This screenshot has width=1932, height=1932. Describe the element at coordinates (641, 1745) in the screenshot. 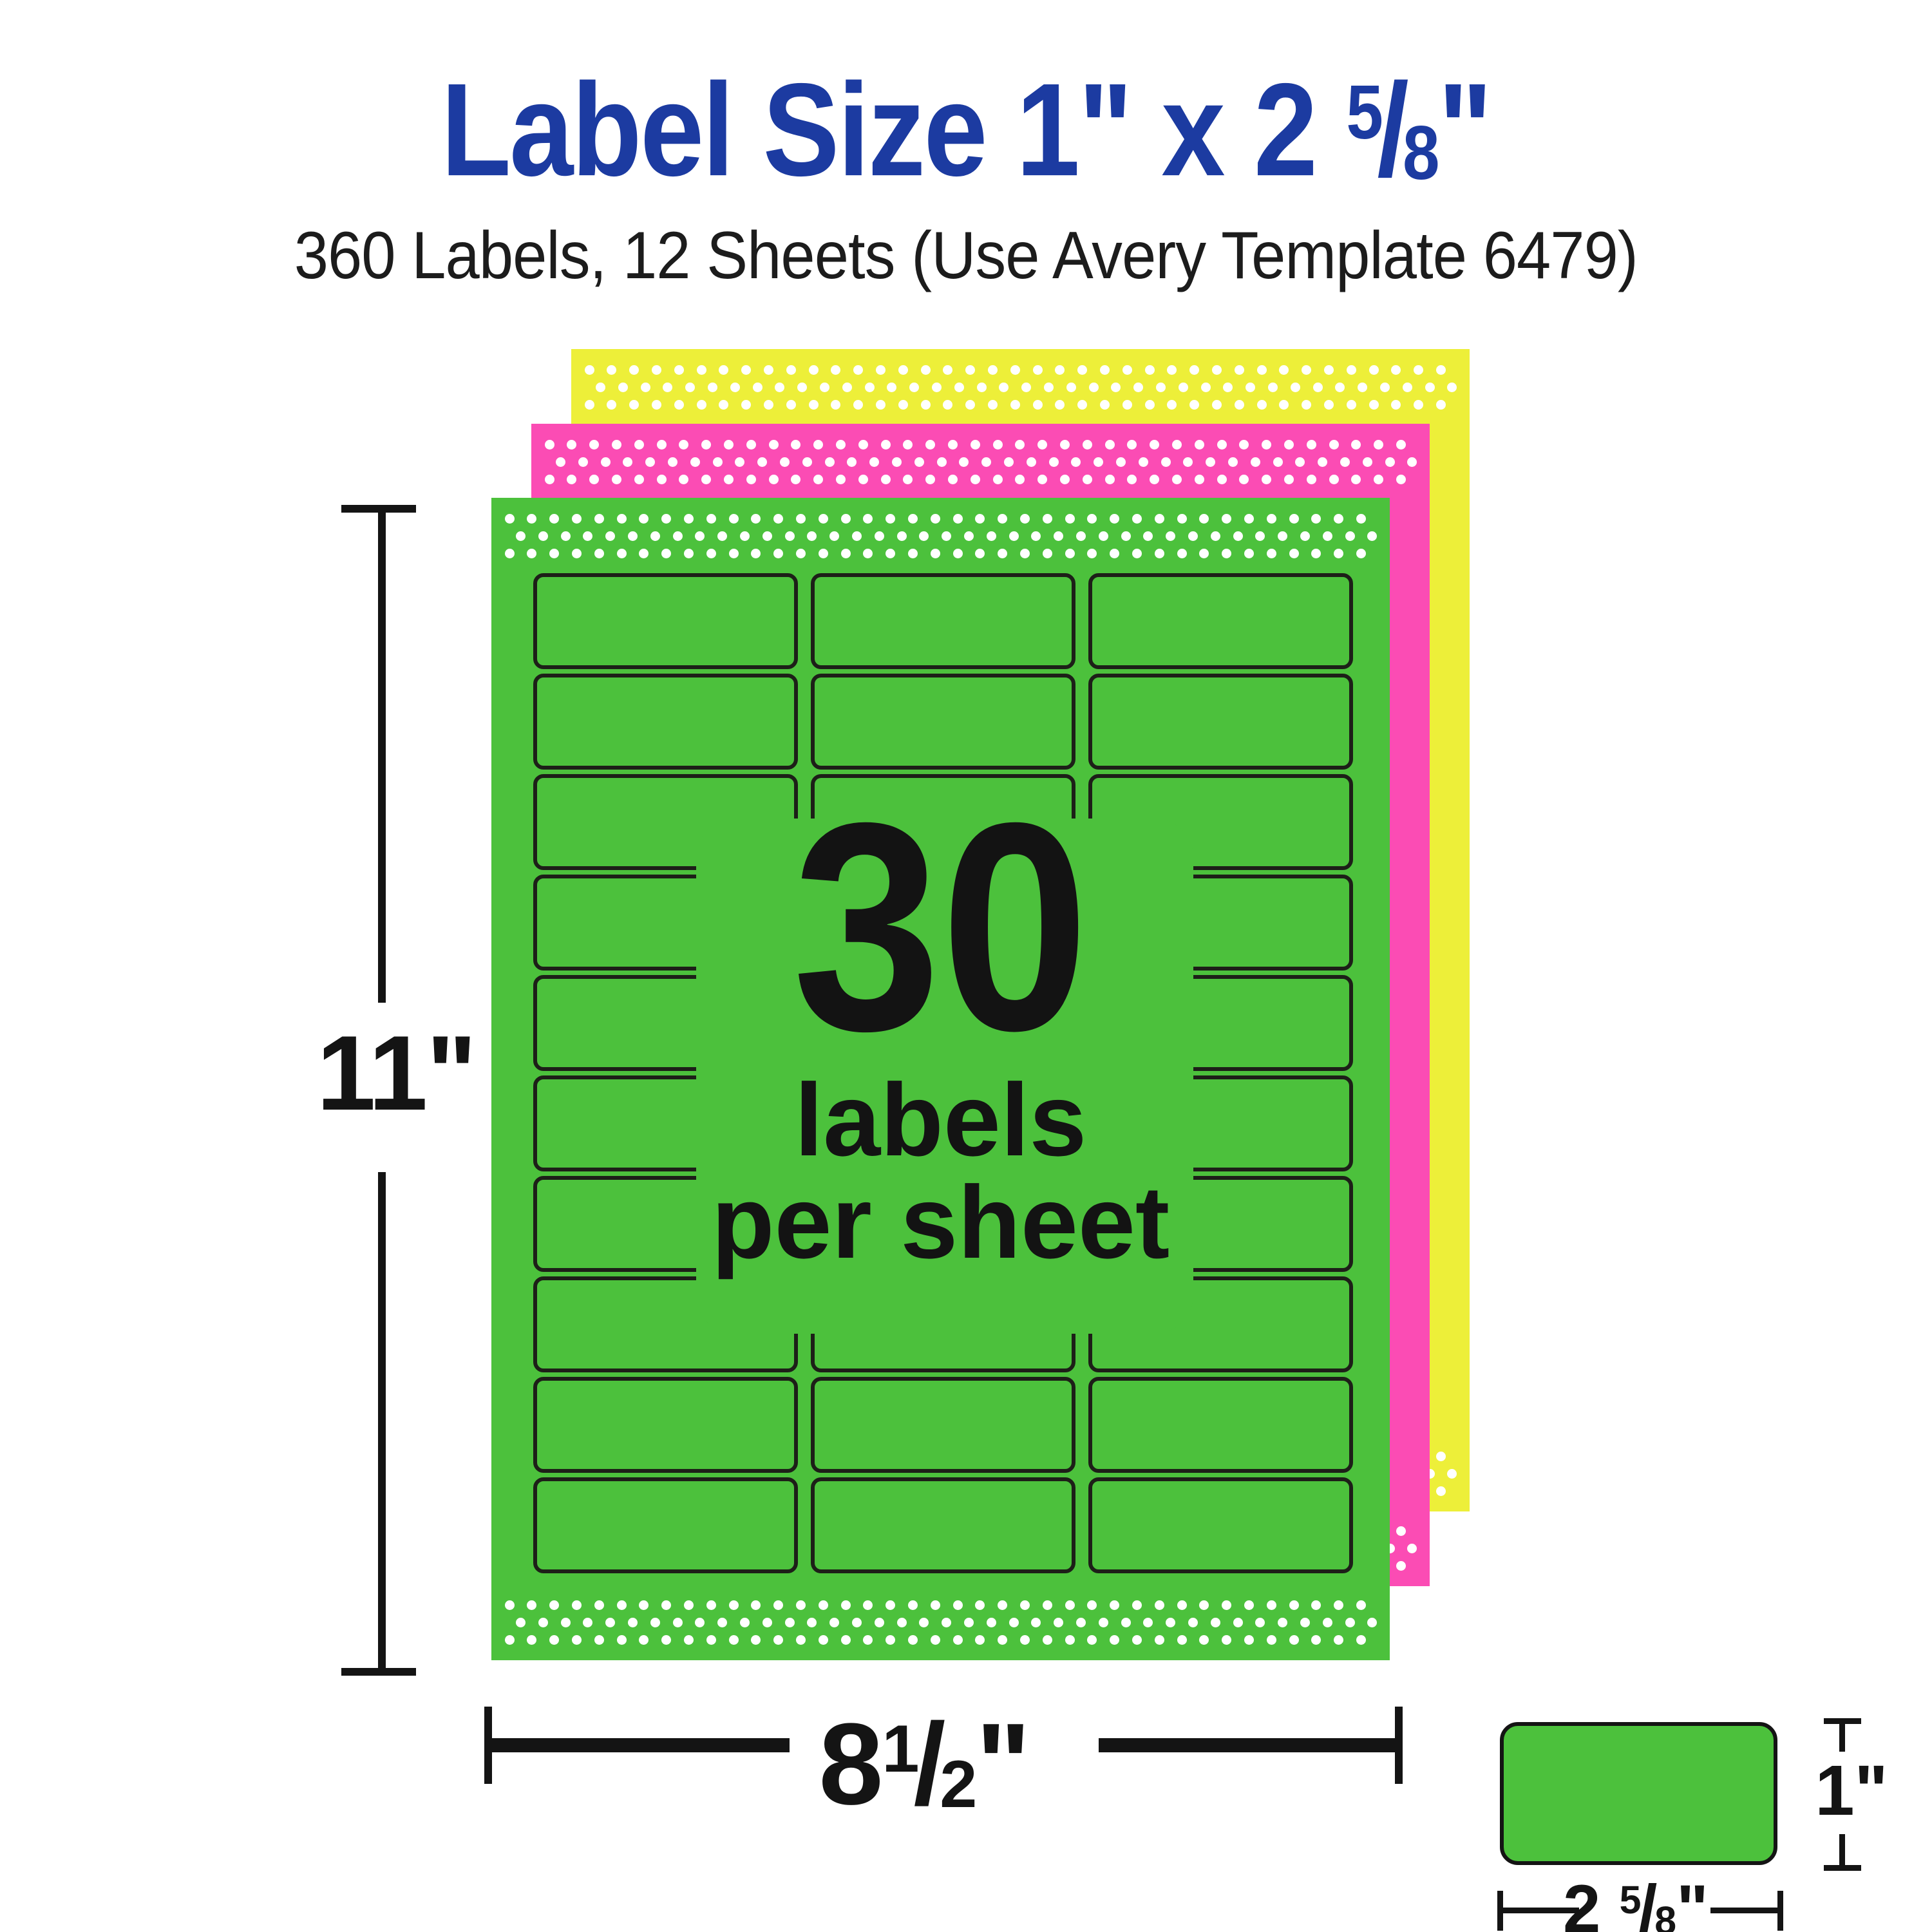

I see `width-dim-line-left` at that location.